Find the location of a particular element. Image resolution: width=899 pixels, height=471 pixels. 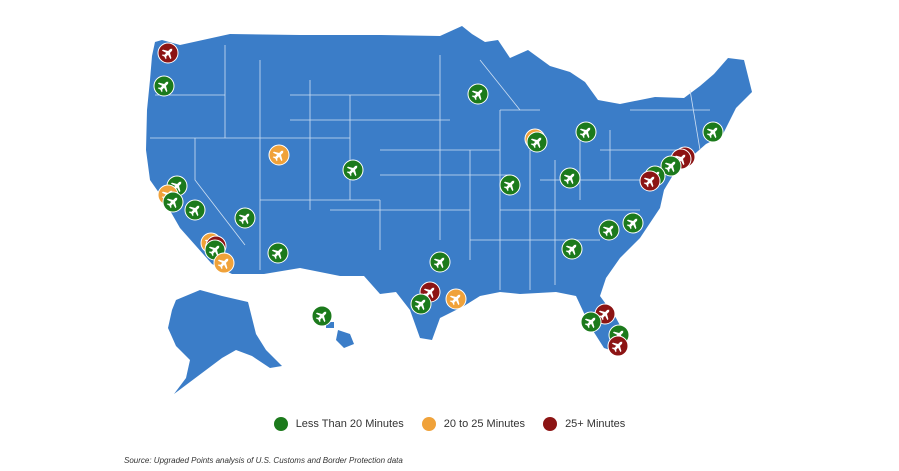

legend-item-20-to-25: 20 to 25 Minutes is located at coordinates (473, 424).